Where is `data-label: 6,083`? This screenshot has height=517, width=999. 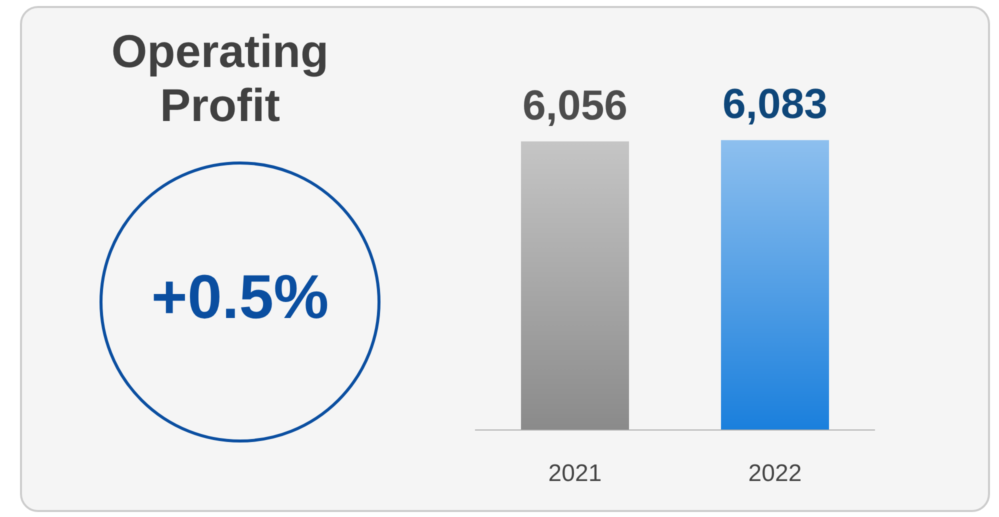 data-label: 6,083 is located at coordinates (775, 104).